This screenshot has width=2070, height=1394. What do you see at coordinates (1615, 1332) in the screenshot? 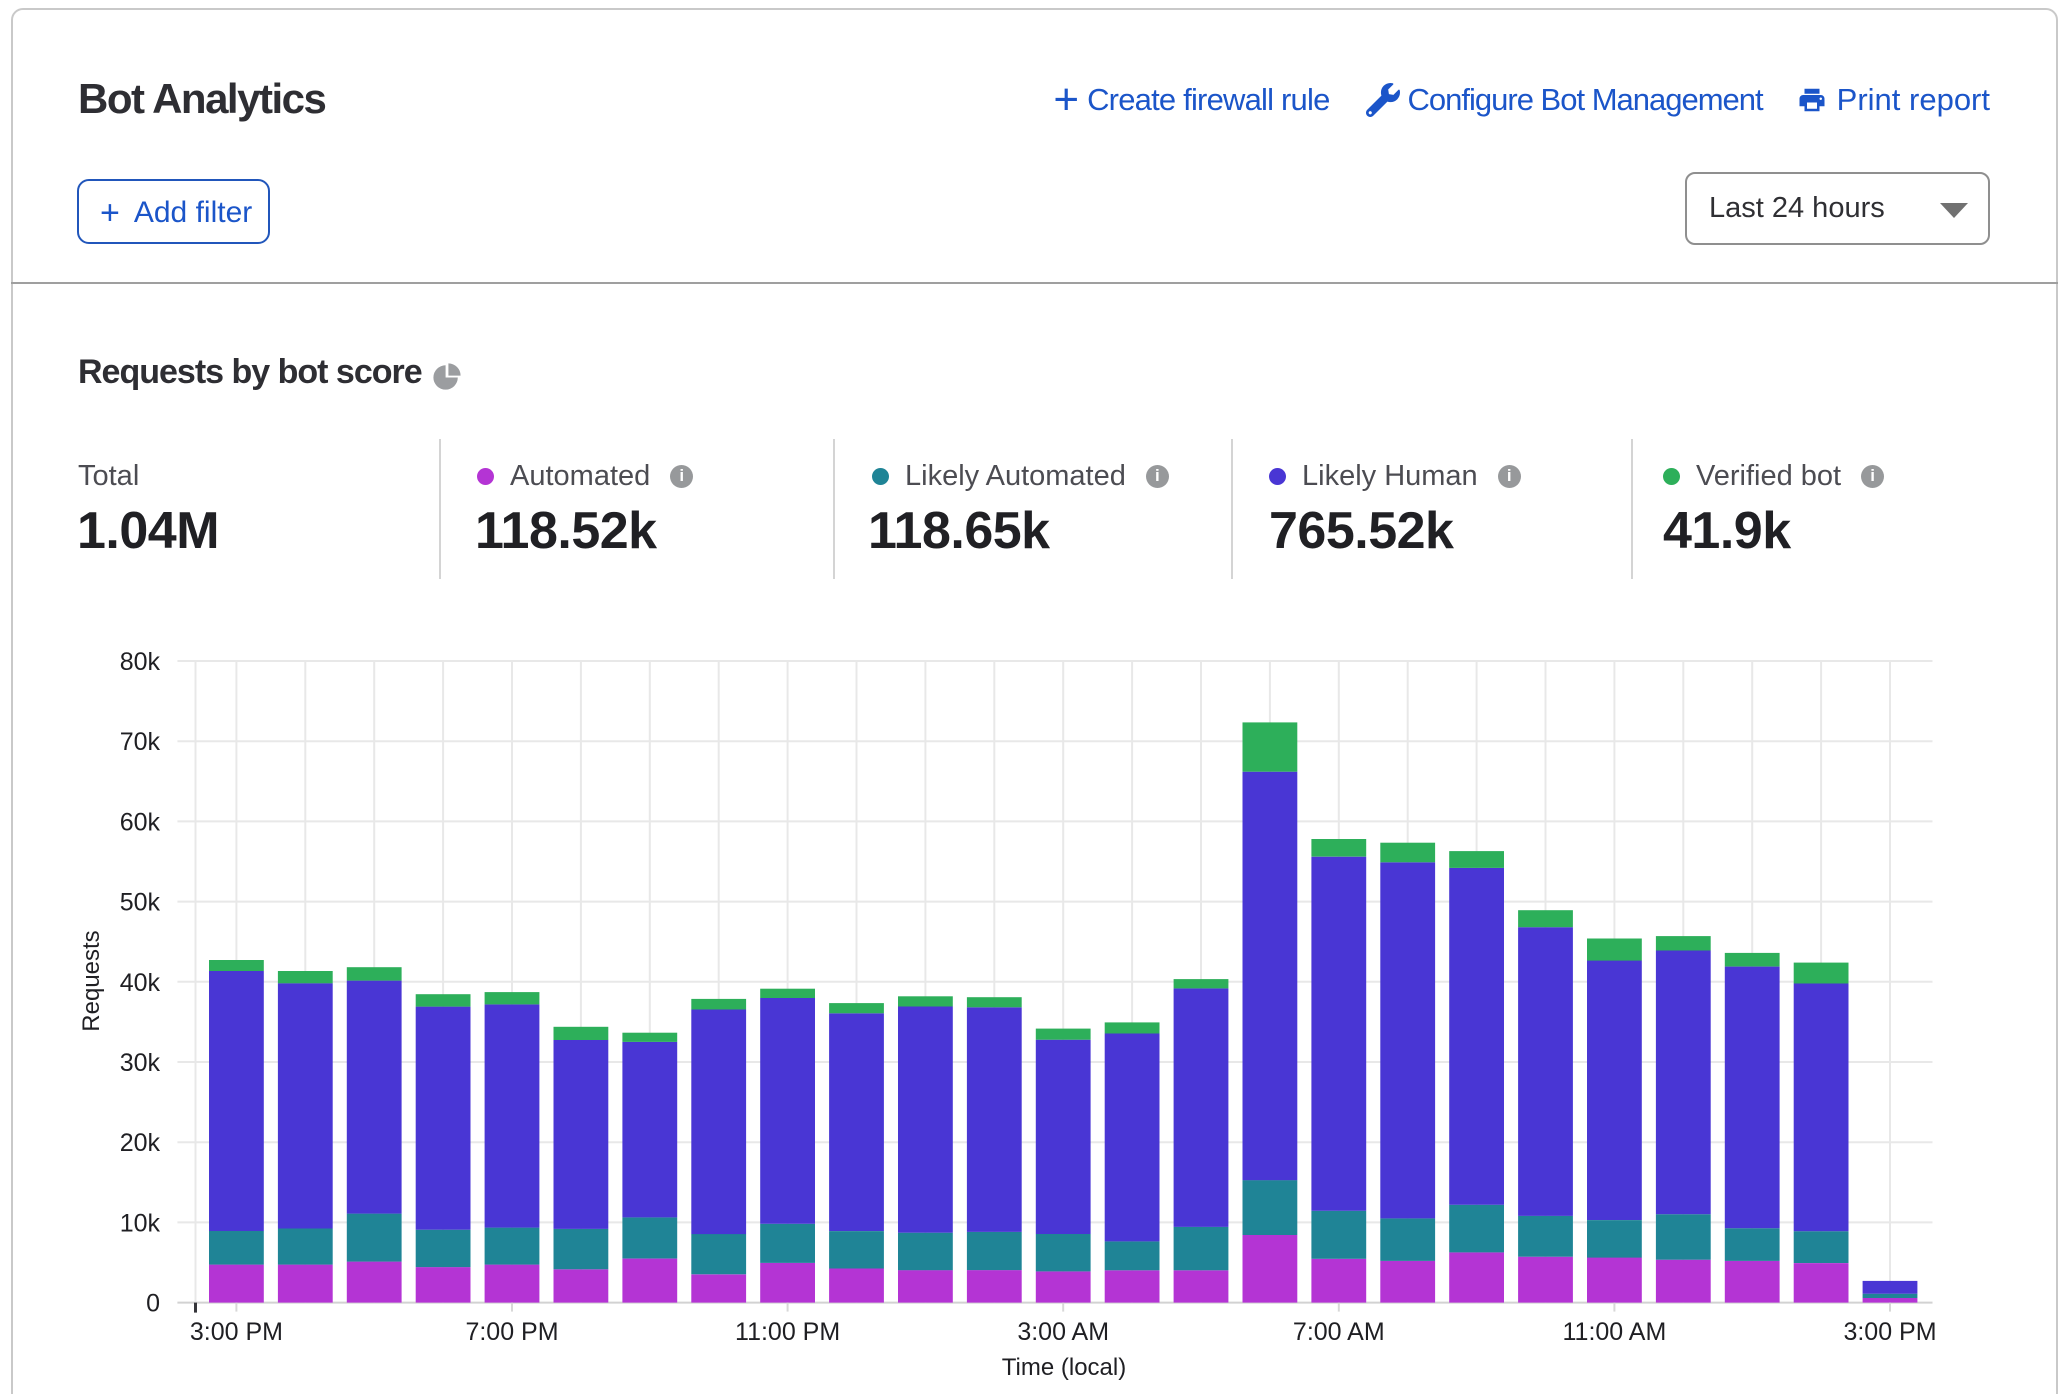
I see `svg-text: 11:00 AM` at bounding box center [1615, 1332].